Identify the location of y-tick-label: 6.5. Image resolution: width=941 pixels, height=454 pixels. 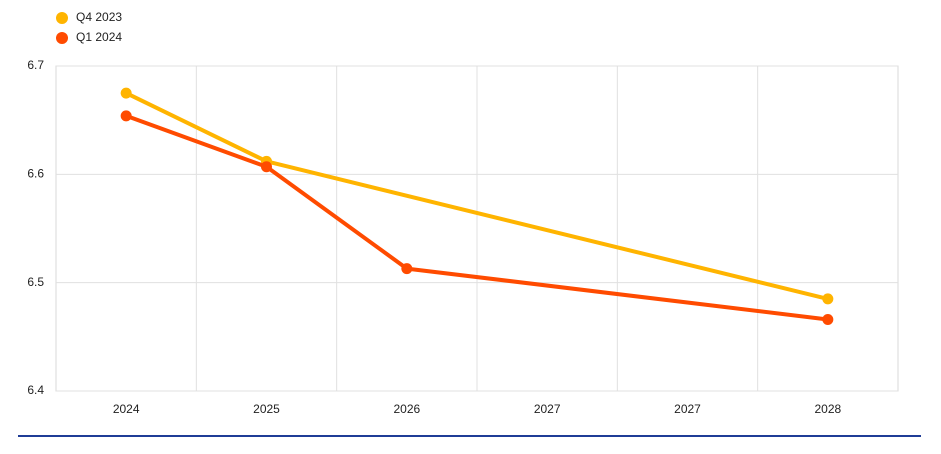
(35, 282).